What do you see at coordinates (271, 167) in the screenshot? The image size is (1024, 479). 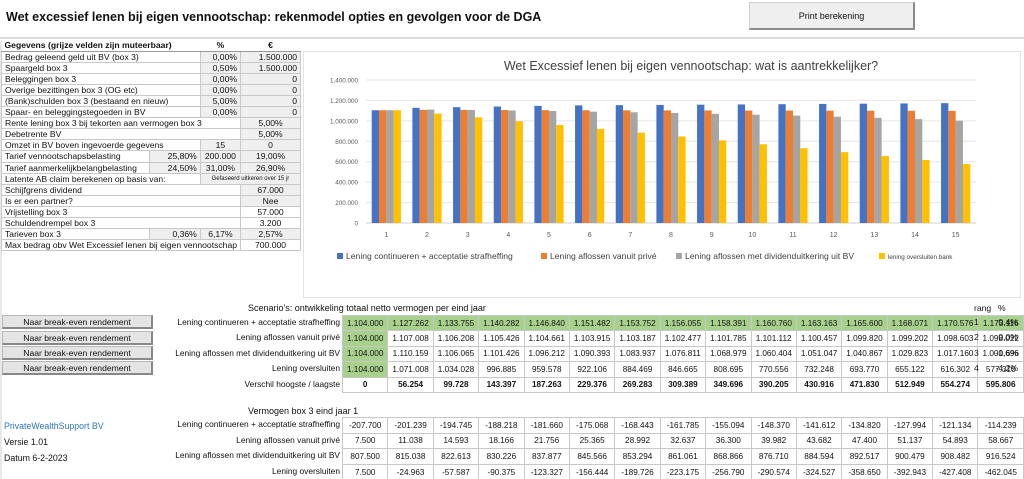 I see `input-value: 26,90%` at bounding box center [271, 167].